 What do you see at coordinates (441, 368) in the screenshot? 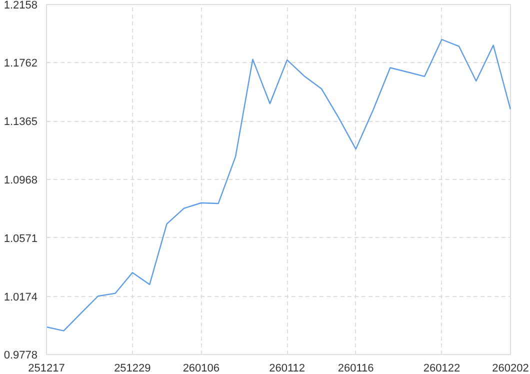
I see `x-tick-label: 260122` at bounding box center [441, 368].